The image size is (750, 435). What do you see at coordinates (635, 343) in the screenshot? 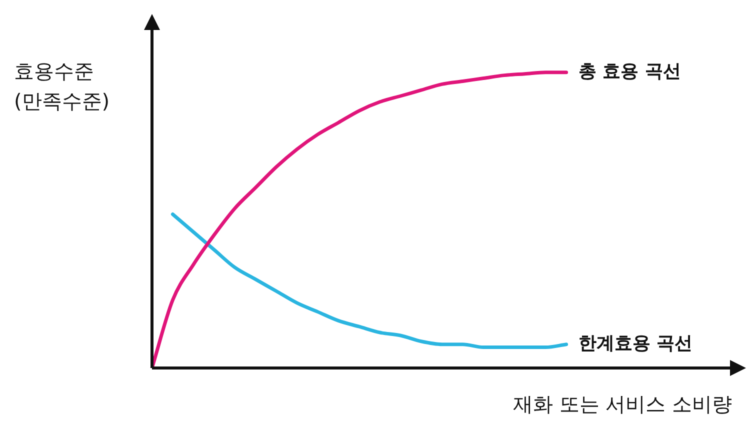
I see `series-label: 한계효용 곡선` at bounding box center [635, 343].